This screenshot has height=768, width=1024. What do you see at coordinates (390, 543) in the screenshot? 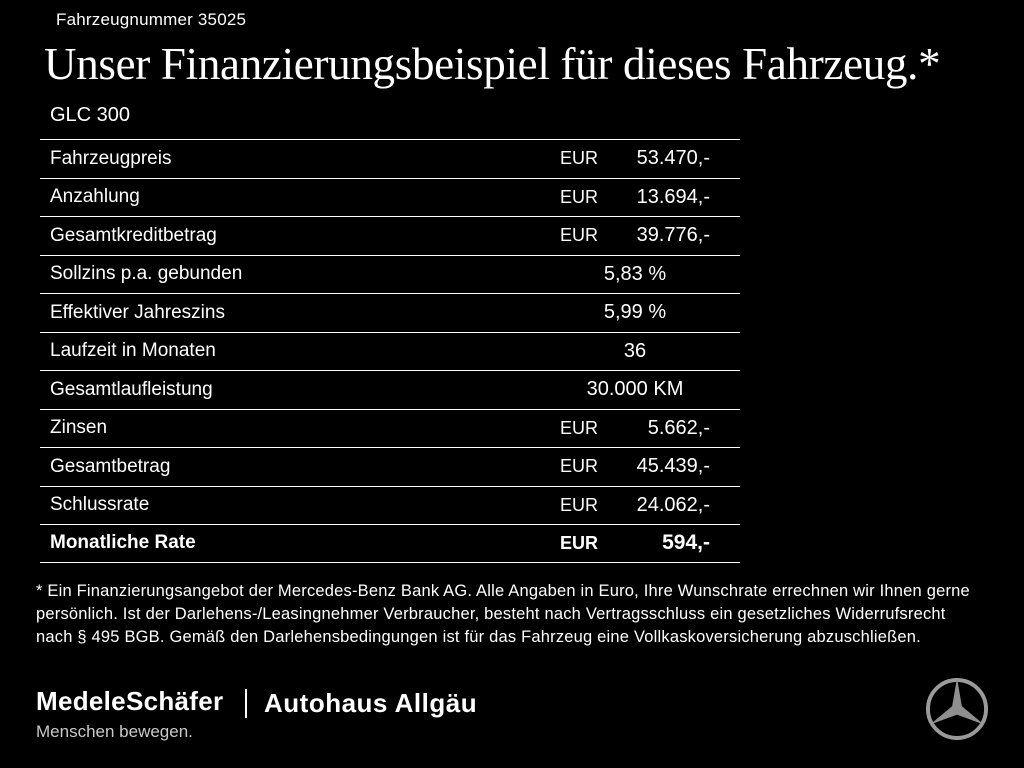
I see `table-row-monthly-rate: Monatliche Rate EUR 594,-` at bounding box center [390, 543].